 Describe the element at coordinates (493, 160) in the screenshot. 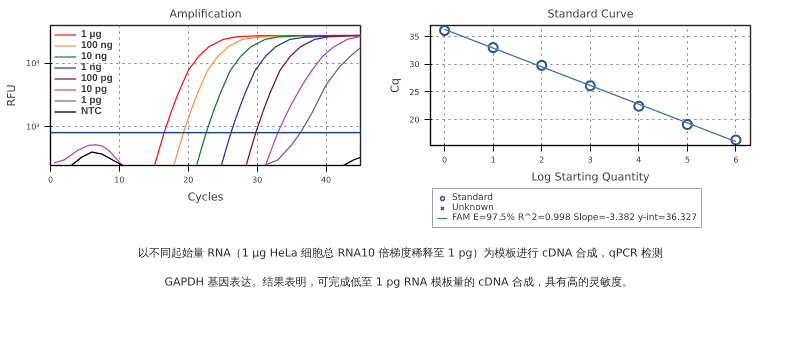

I see `x-tick-label: 1` at that location.